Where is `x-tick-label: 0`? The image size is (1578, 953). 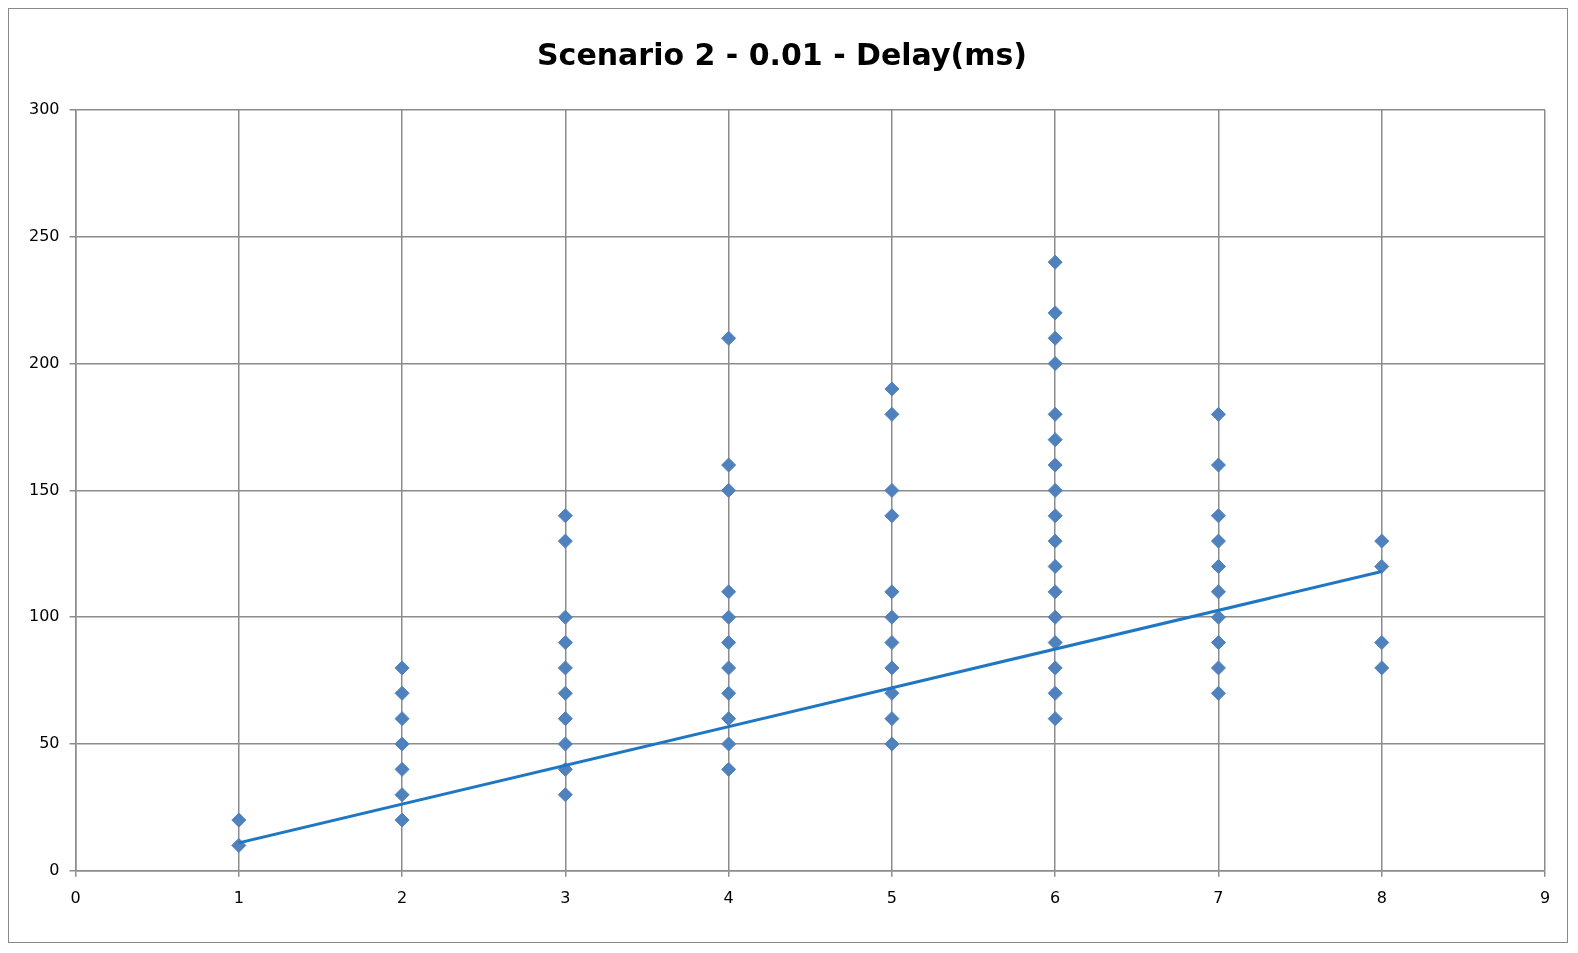 x-tick-label: 0 is located at coordinates (75, 897).